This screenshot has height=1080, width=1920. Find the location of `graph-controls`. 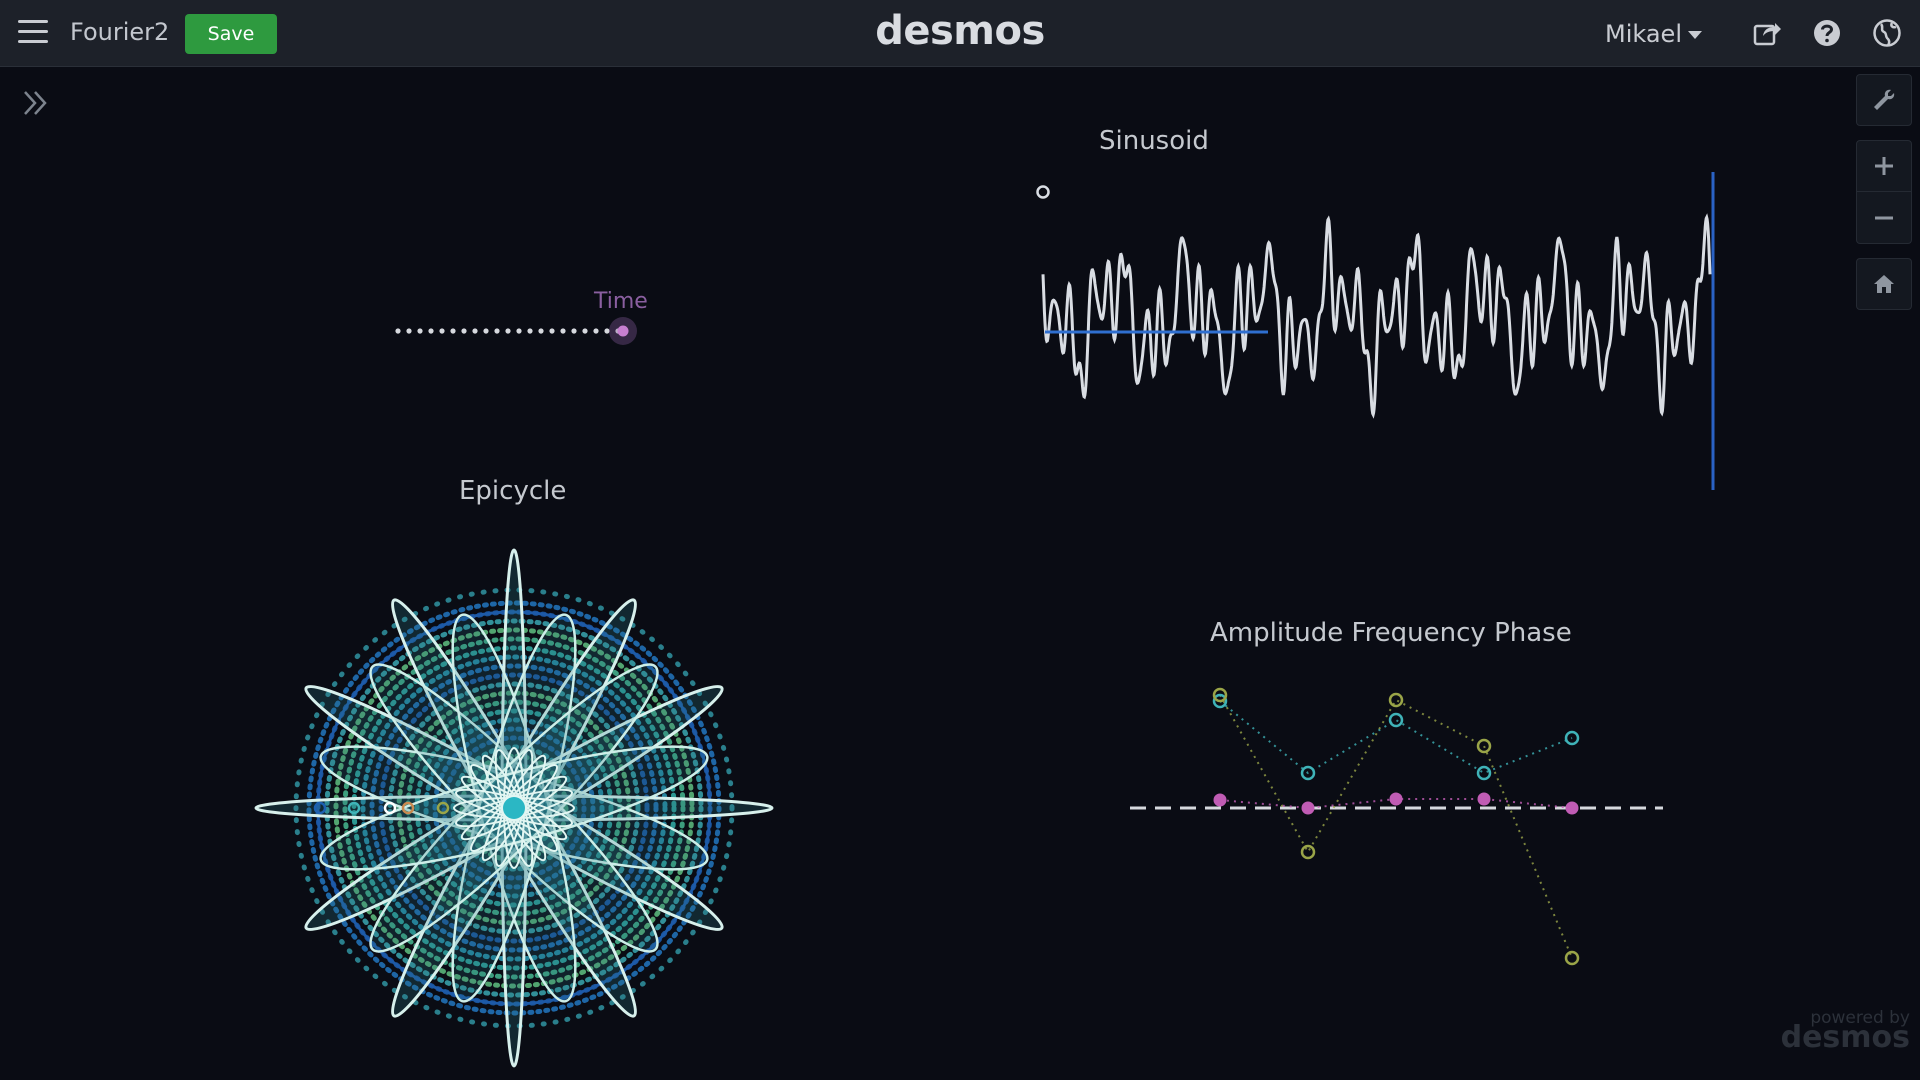

graph-controls is located at coordinates (1884, 192).